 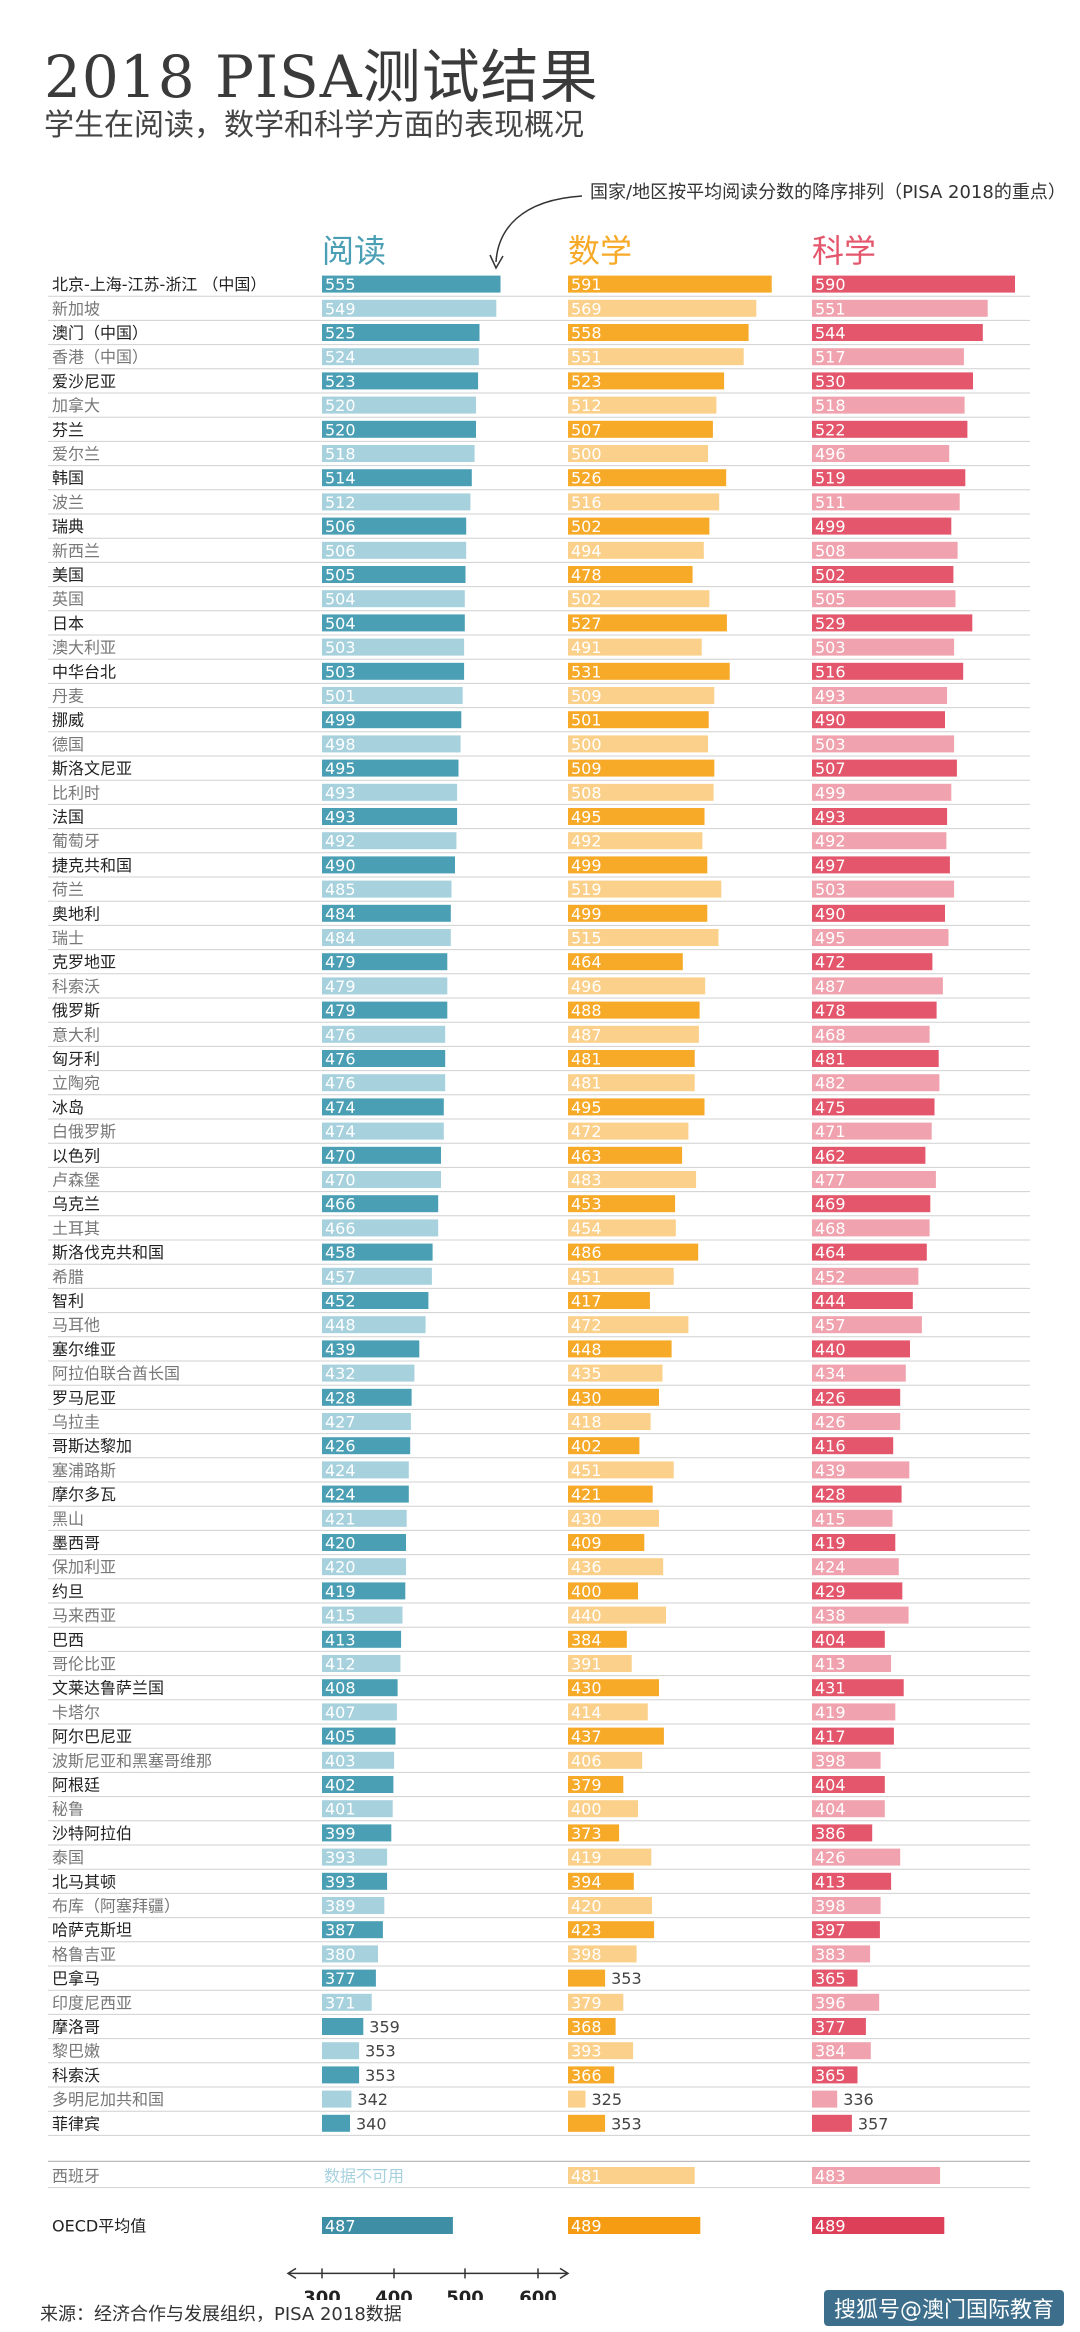 I want to click on reading-value-label: 520, so click(x=340, y=405).